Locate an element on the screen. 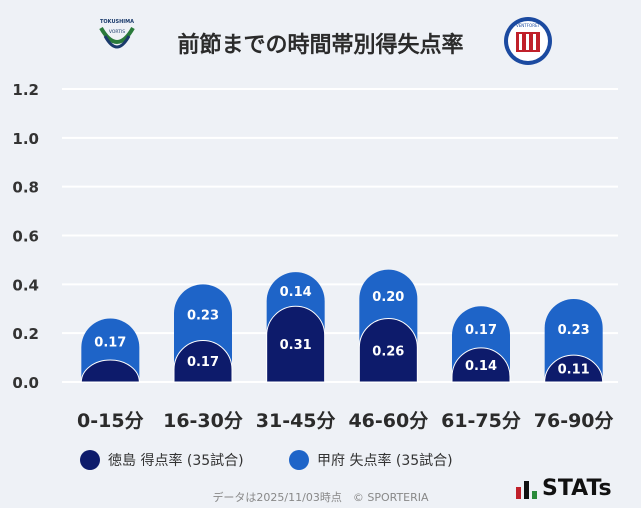 This screenshot has height=508, width=641. svg-text: VORTIS is located at coordinates (117, 32).